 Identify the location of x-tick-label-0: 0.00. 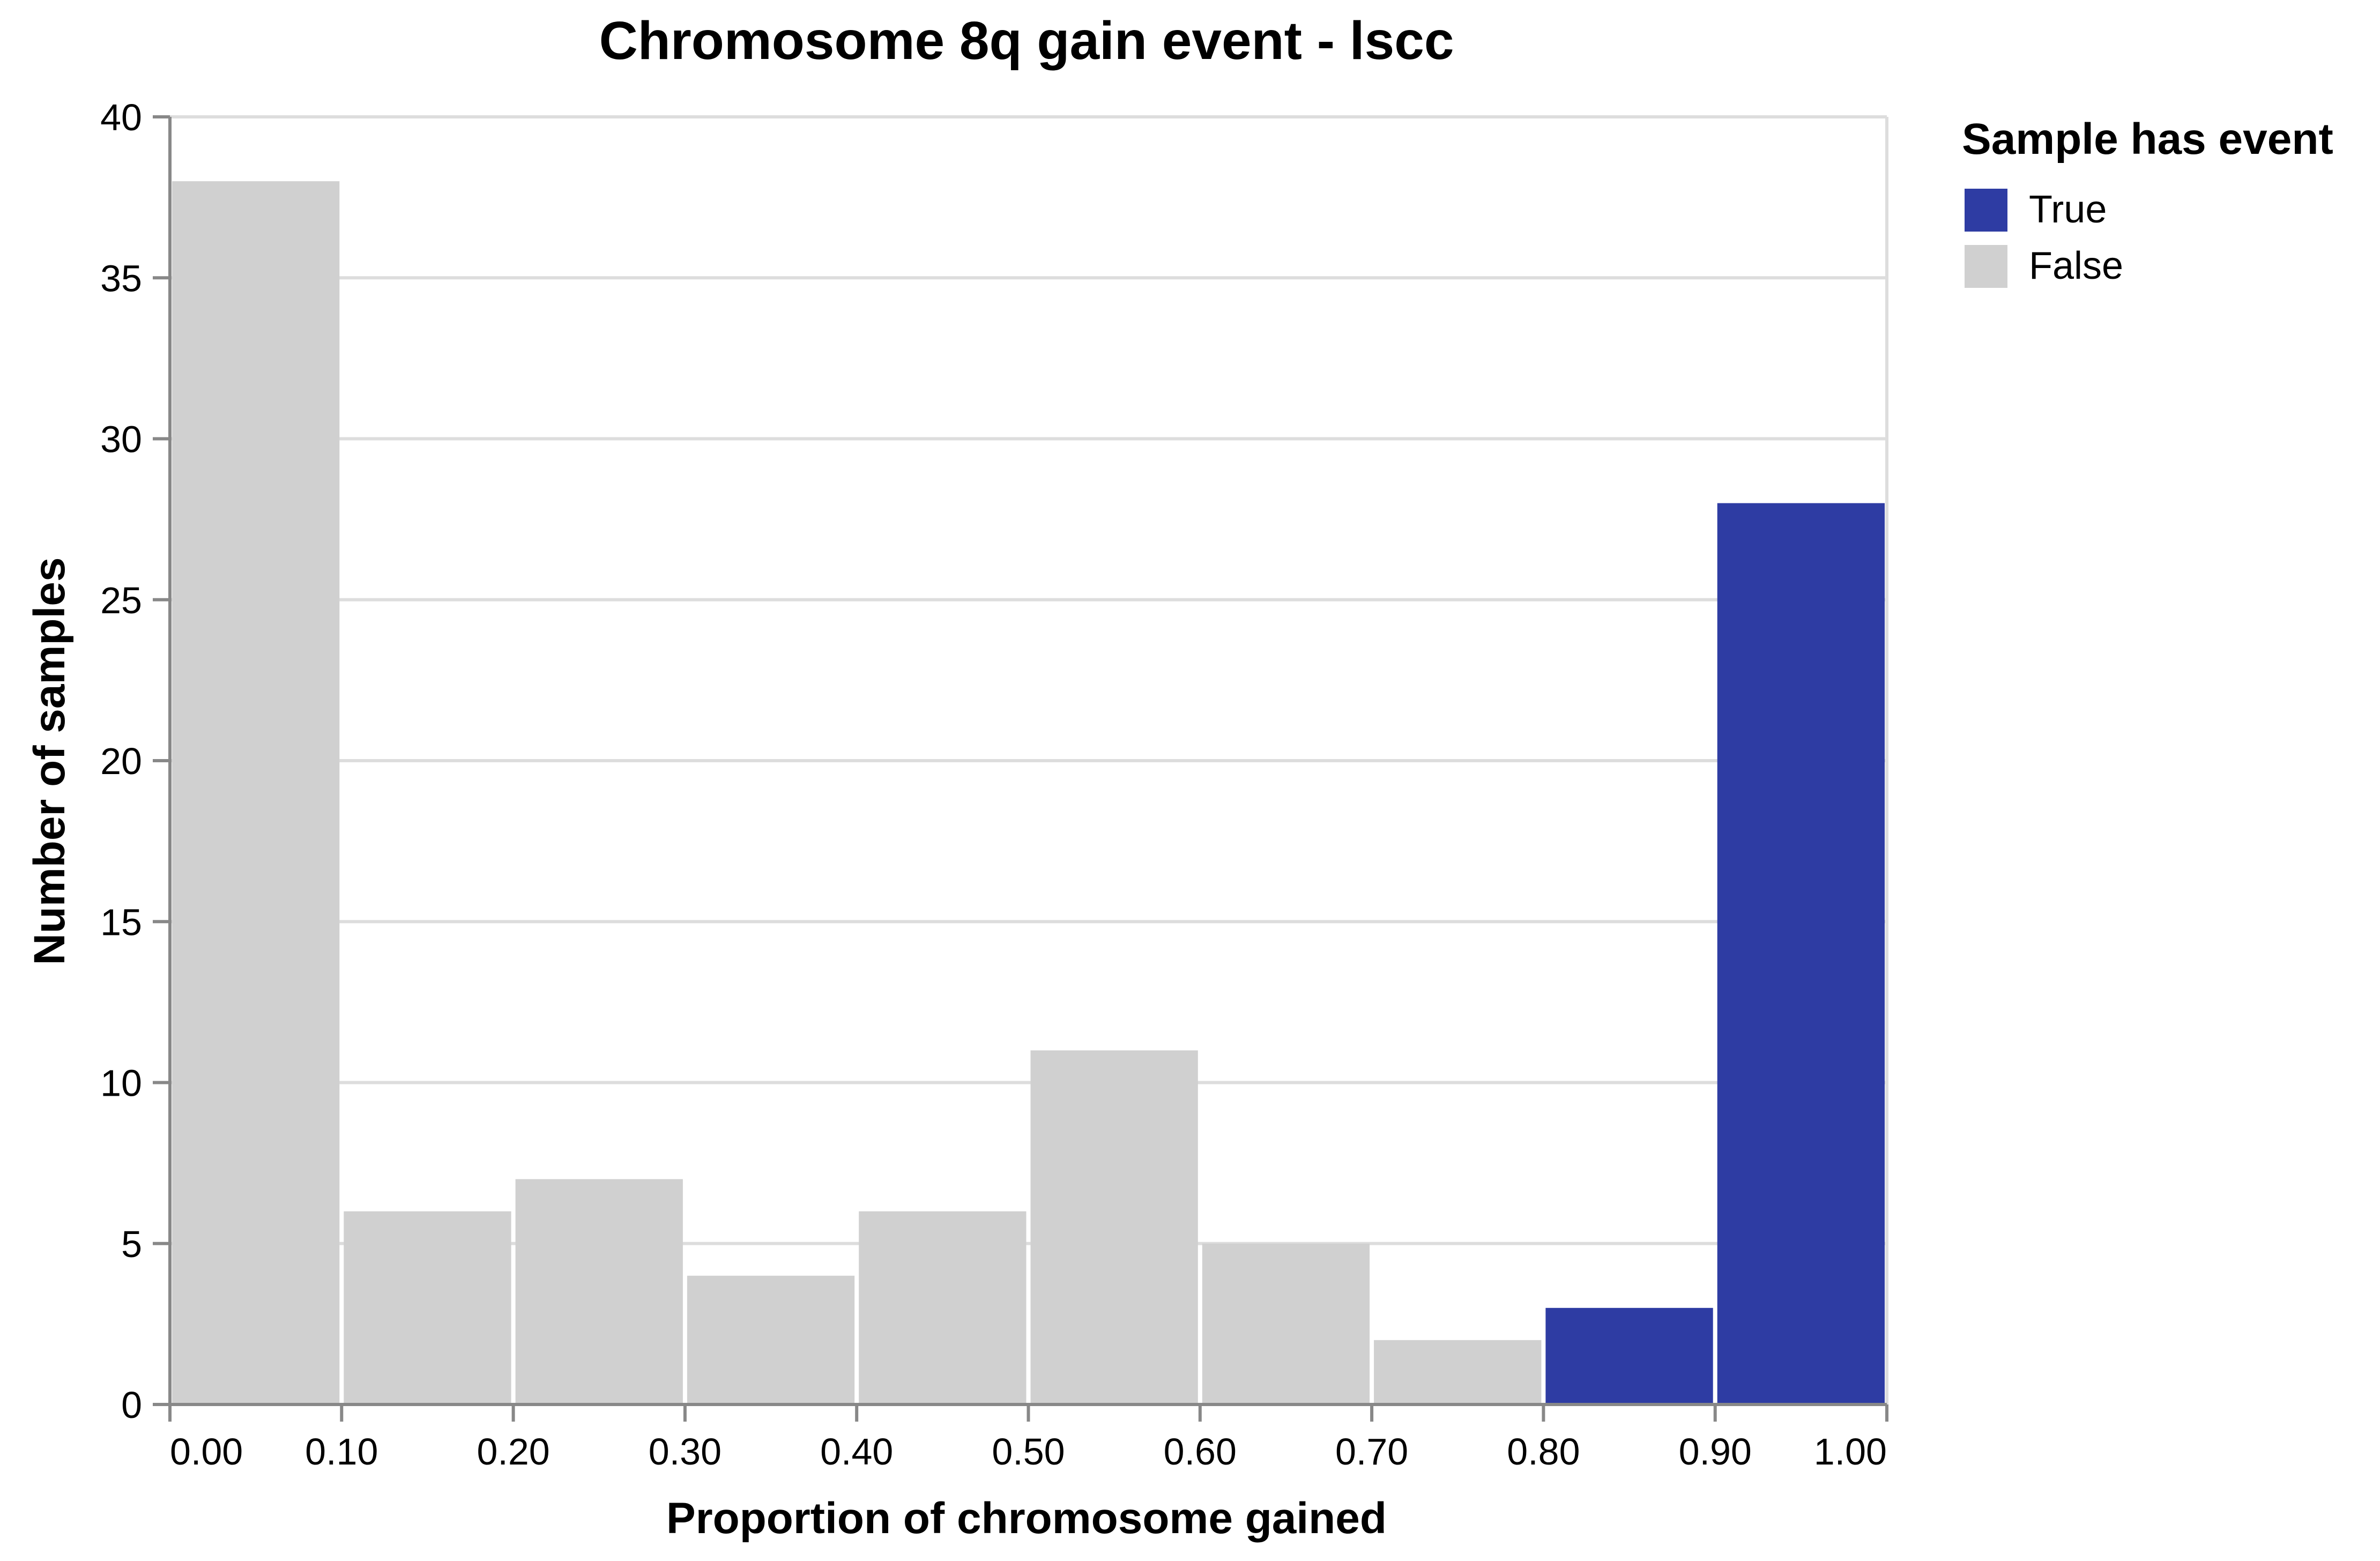
(206, 1452).